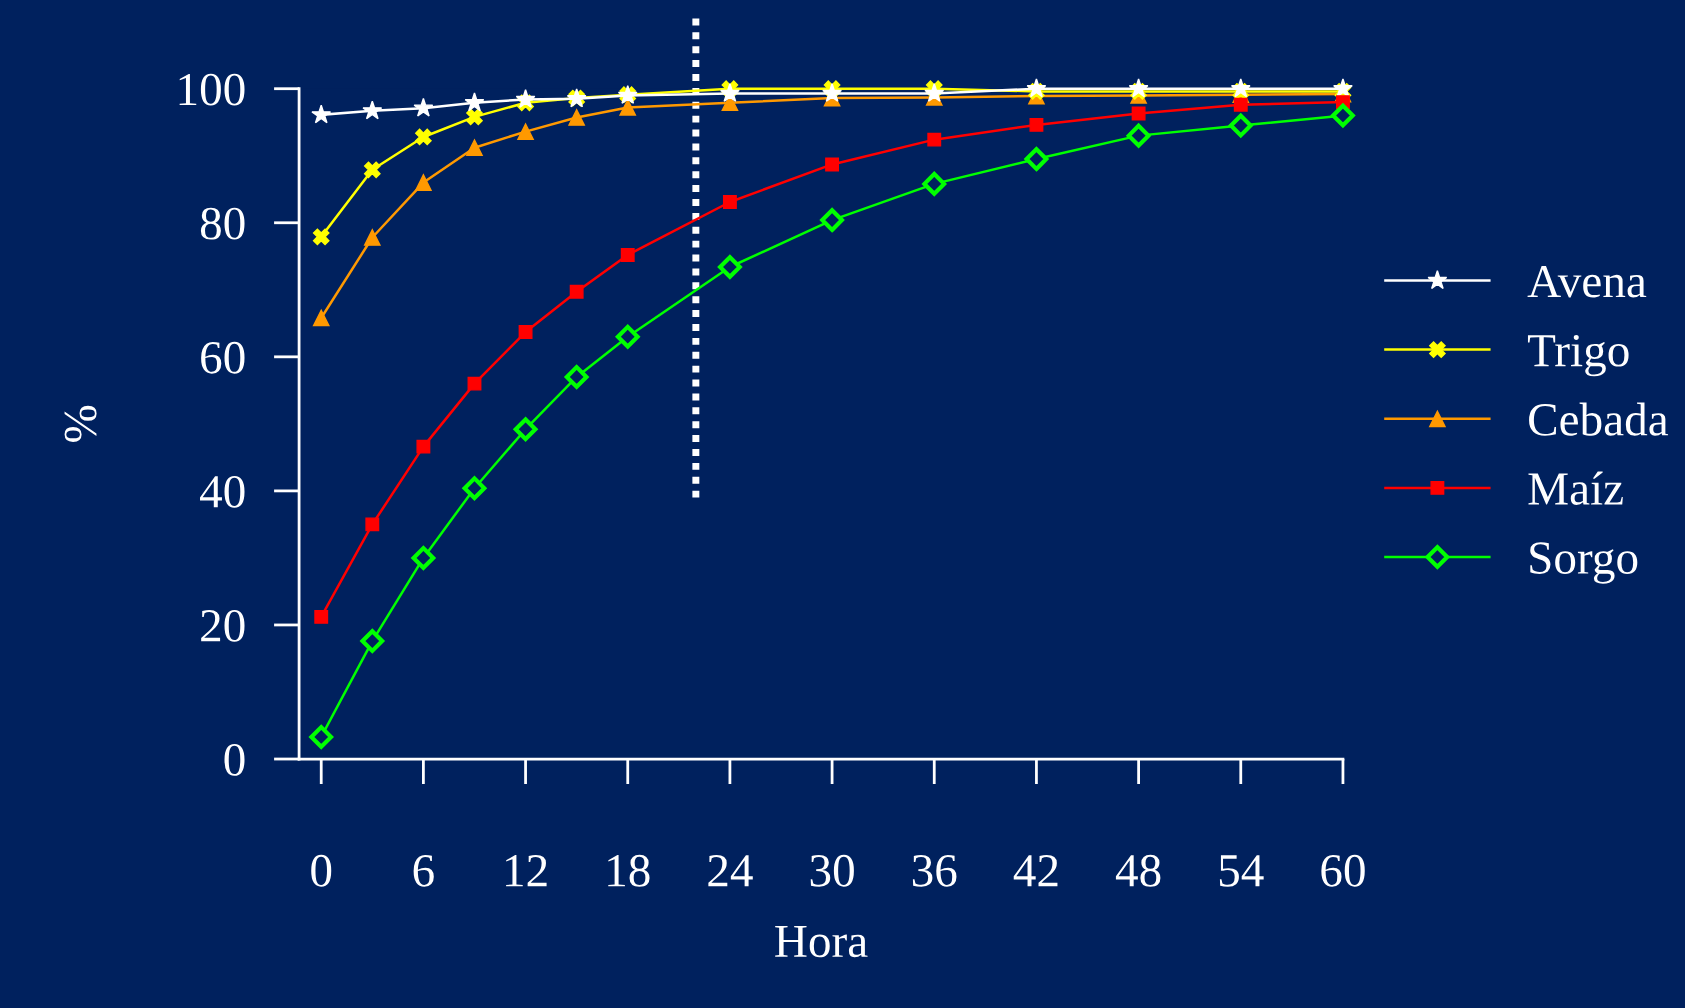 The image size is (1685, 1008). Describe the element at coordinates (821, 941) in the screenshot. I see `x-axis-title: Hora` at that location.